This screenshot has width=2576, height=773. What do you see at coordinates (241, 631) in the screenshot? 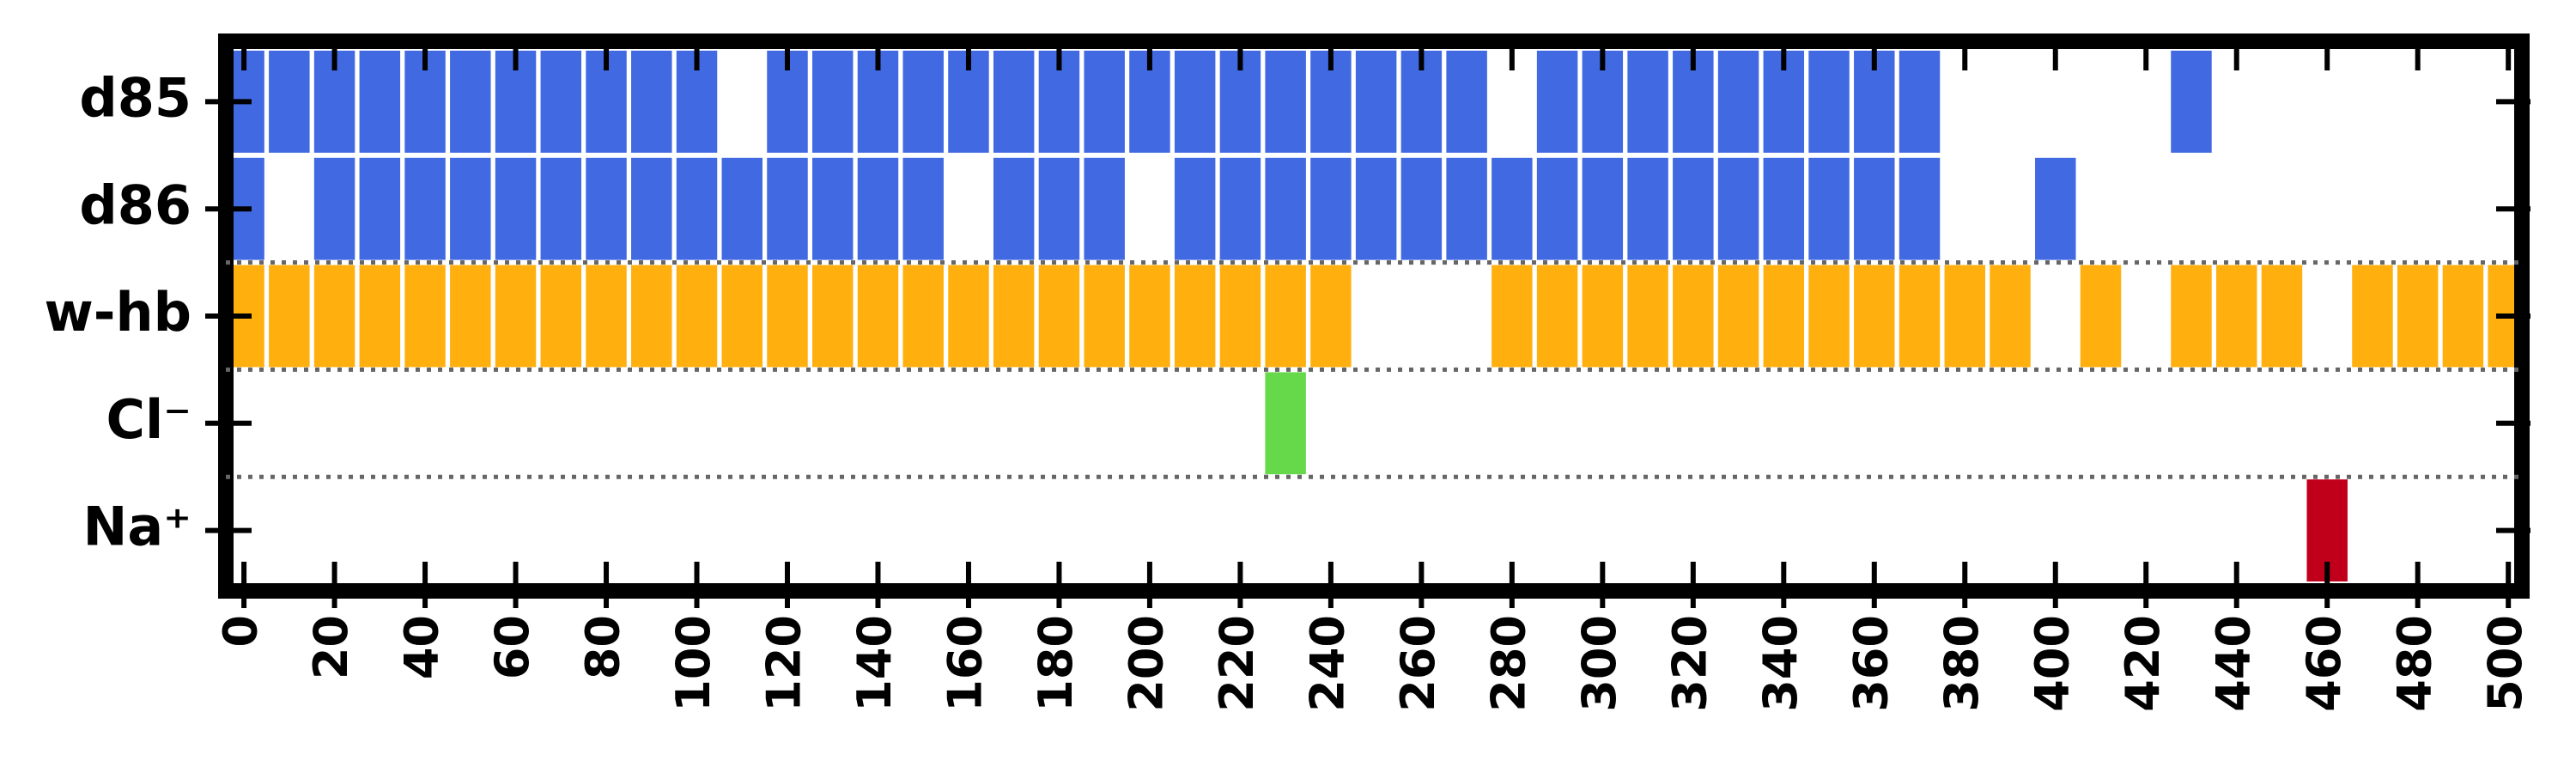
I see `x-tick-label: 0` at bounding box center [241, 631].